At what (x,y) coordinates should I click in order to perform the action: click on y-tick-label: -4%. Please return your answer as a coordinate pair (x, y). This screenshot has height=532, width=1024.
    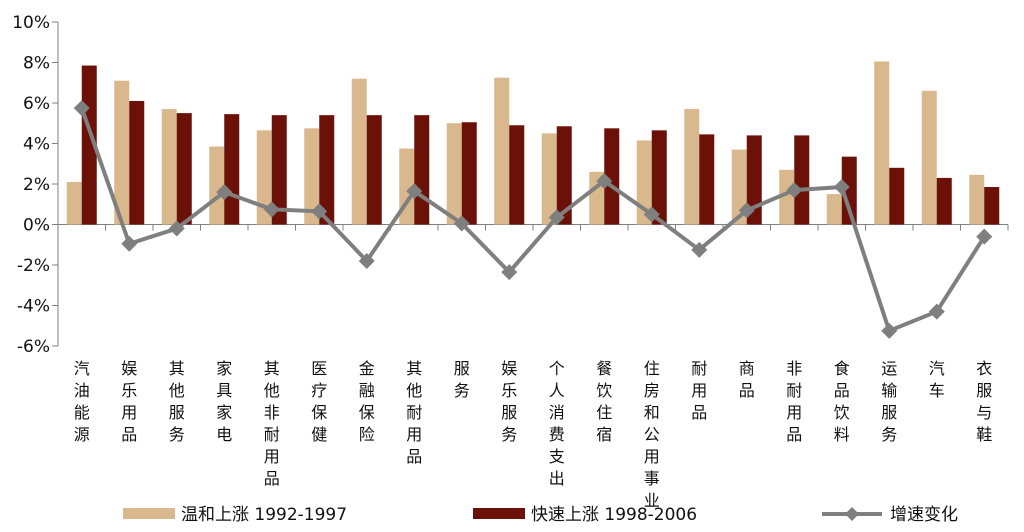
    Looking at the image, I should click on (33, 307).